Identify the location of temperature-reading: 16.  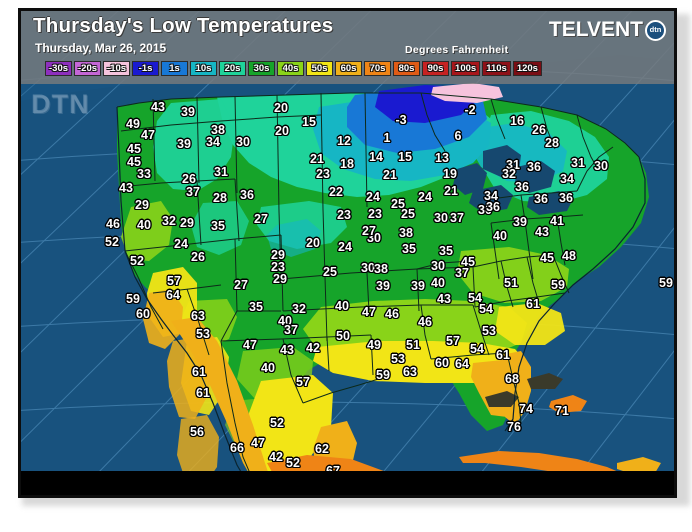
(517, 120).